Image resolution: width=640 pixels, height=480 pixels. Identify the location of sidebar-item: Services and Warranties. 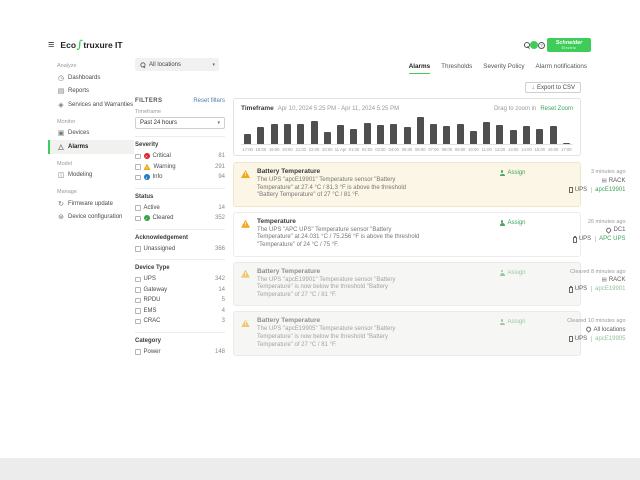
(91, 105).